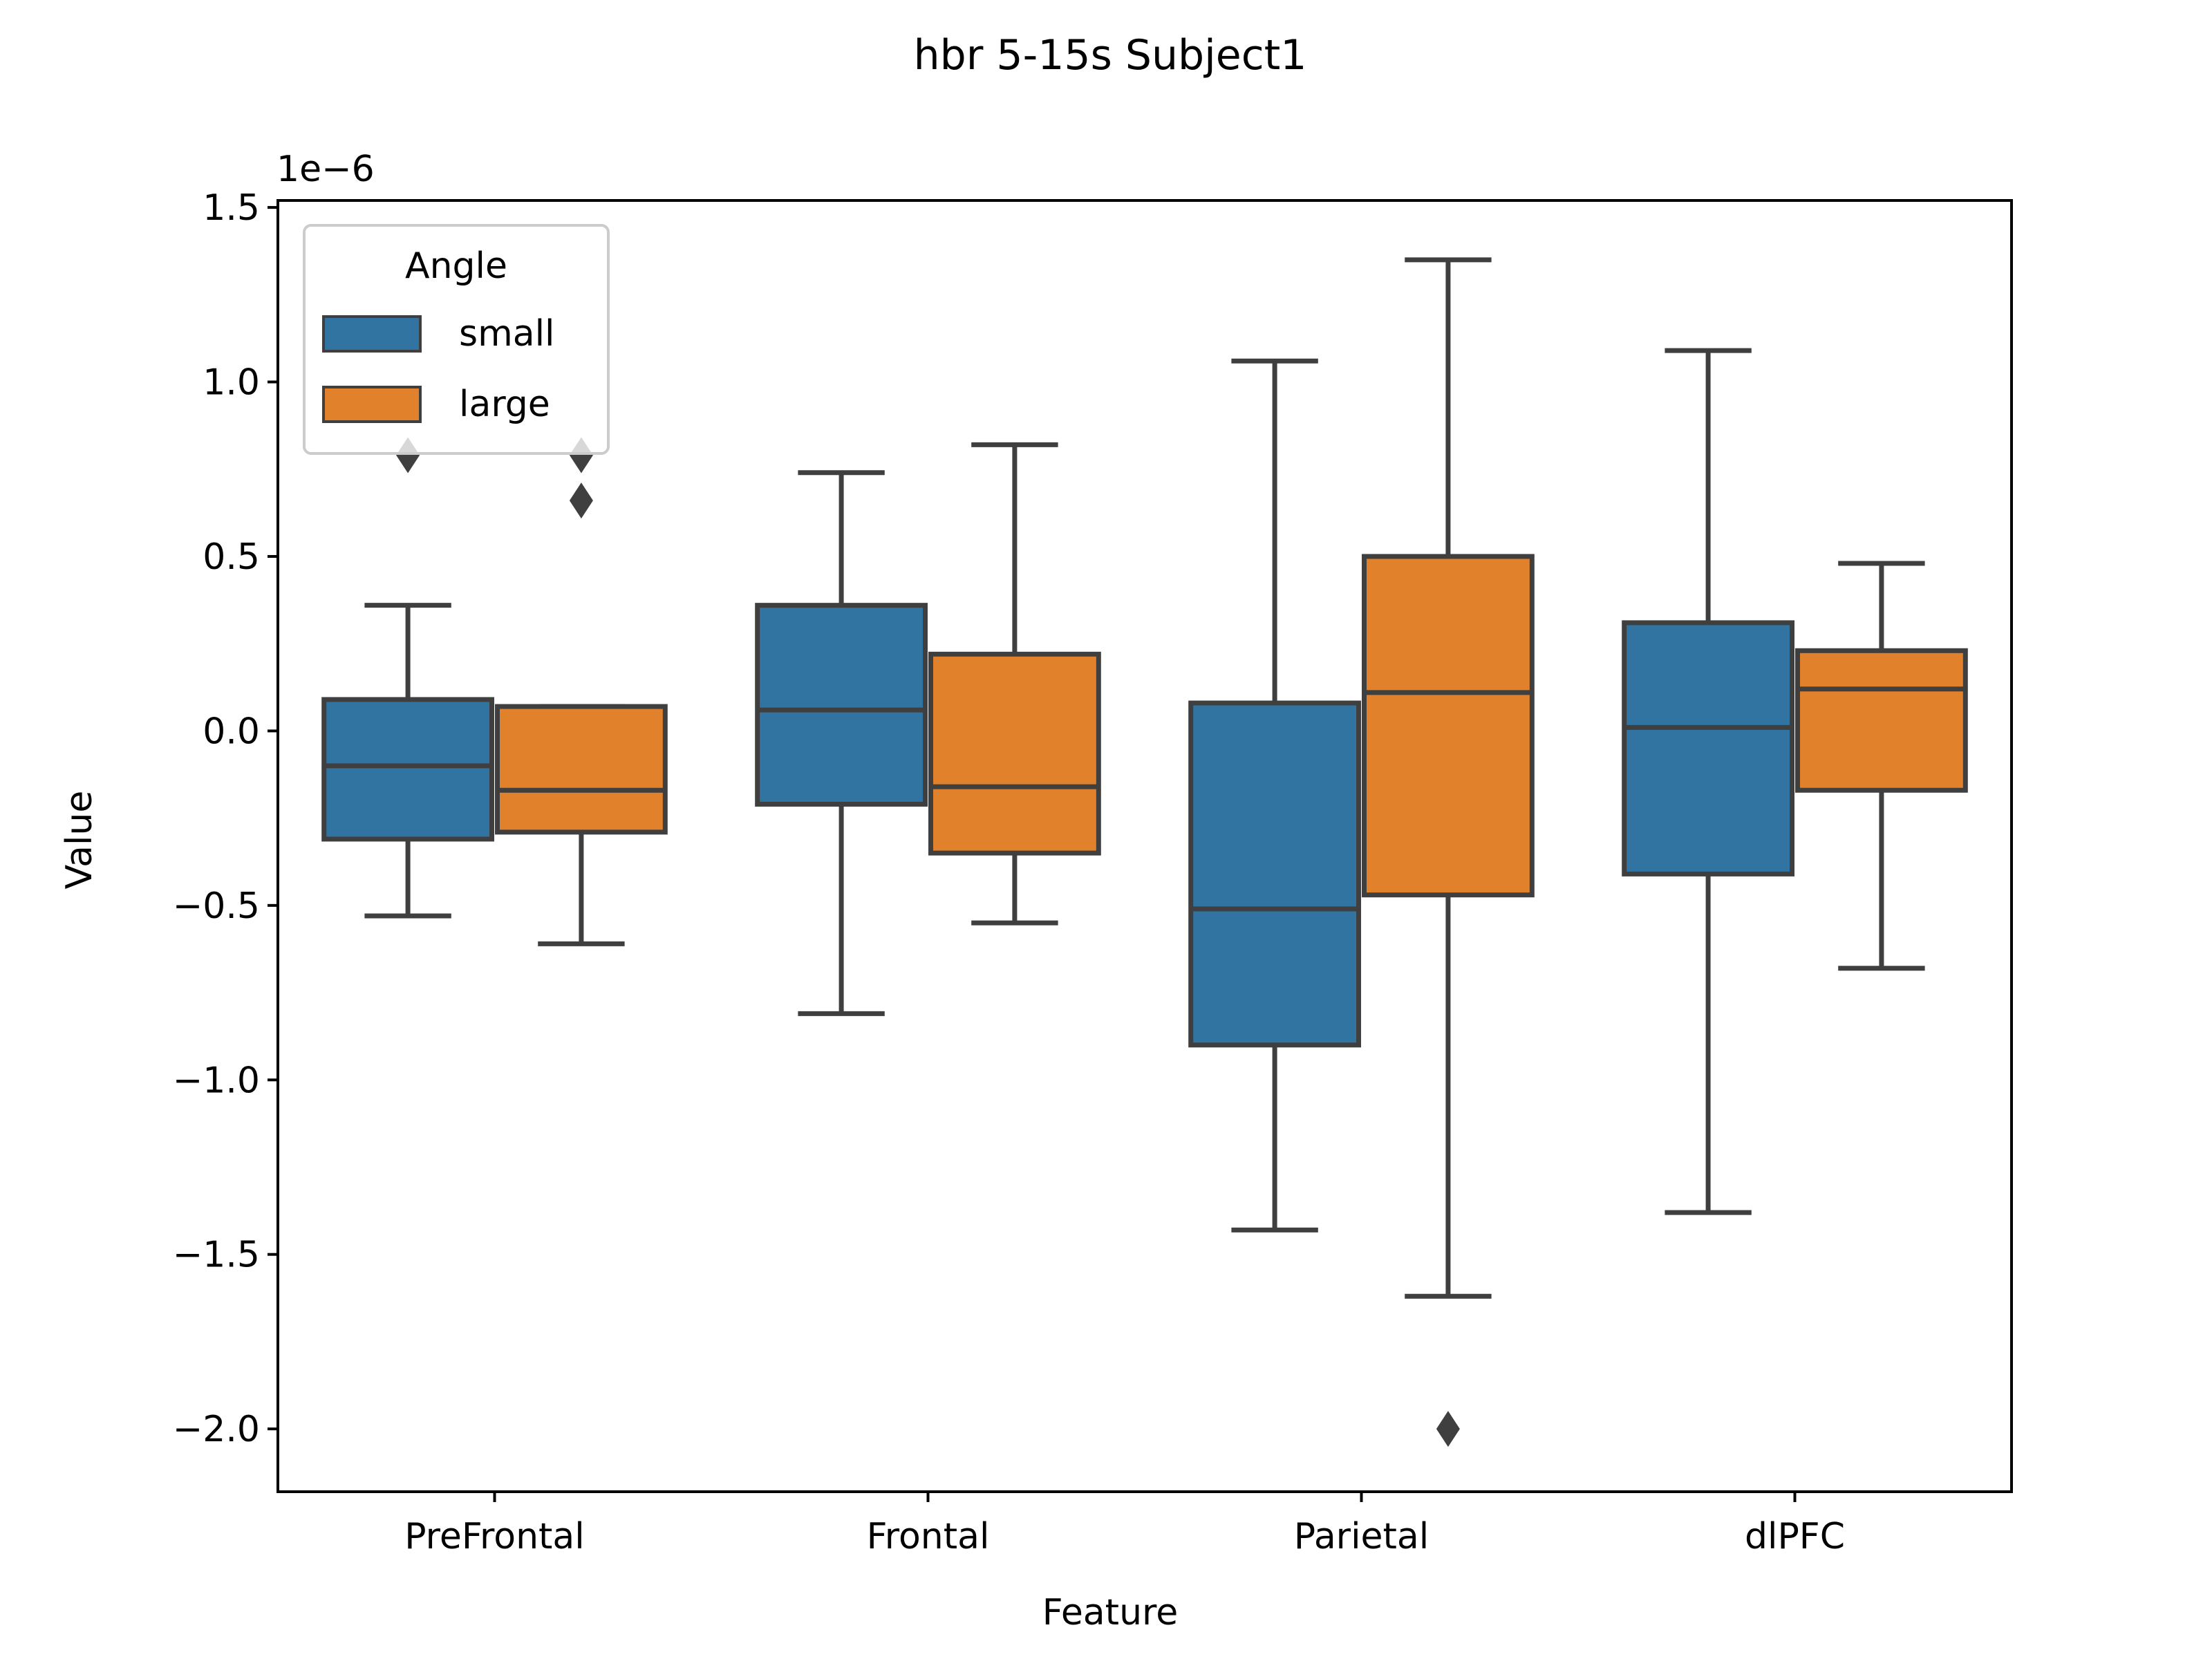 The height and width of the screenshot is (1659, 2212). I want to click on legend: Angle small large, so click(456, 339).